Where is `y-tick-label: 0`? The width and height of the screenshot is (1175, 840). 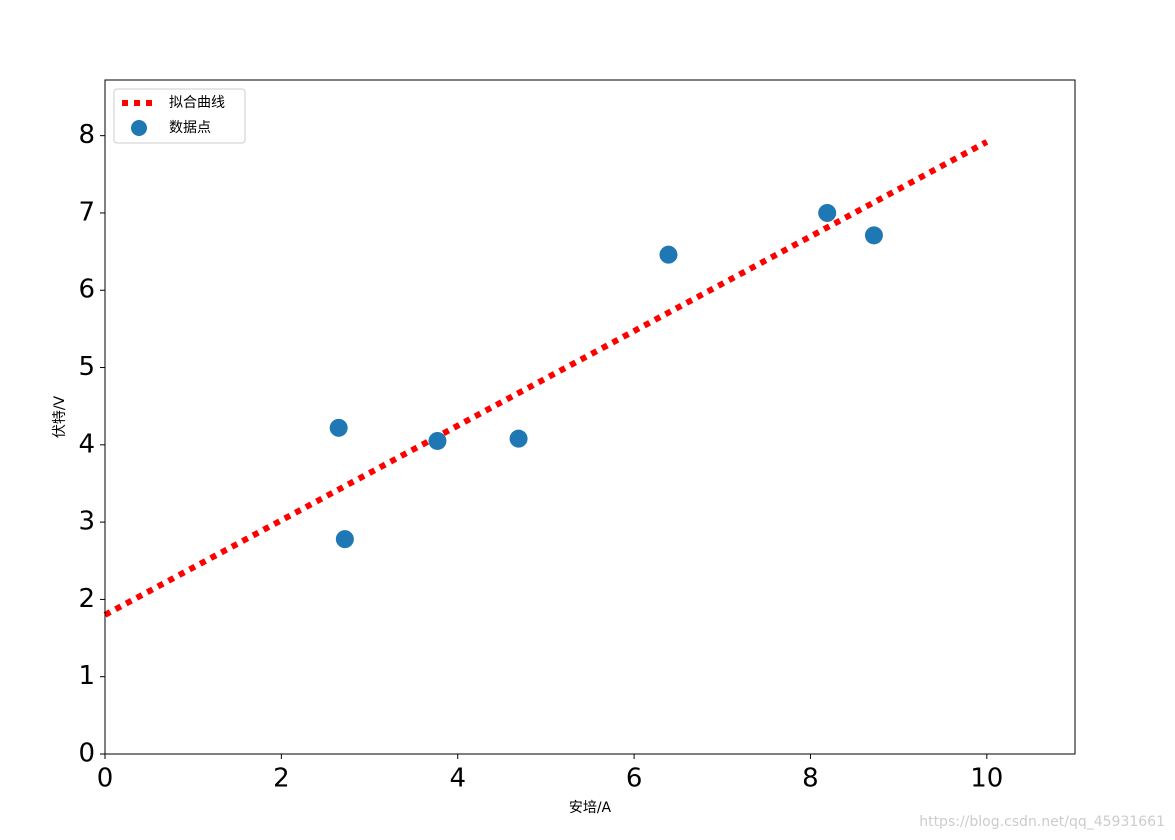 y-tick-label: 0 is located at coordinates (86, 754).